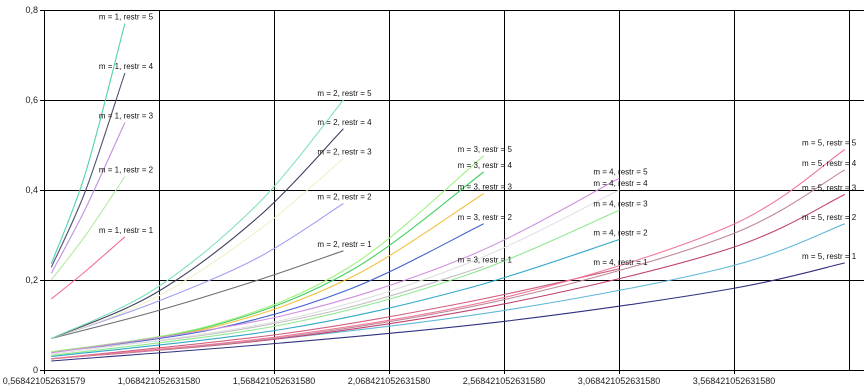  I want to click on x-tick-label: 0,568421052631579, so click(44, 381).